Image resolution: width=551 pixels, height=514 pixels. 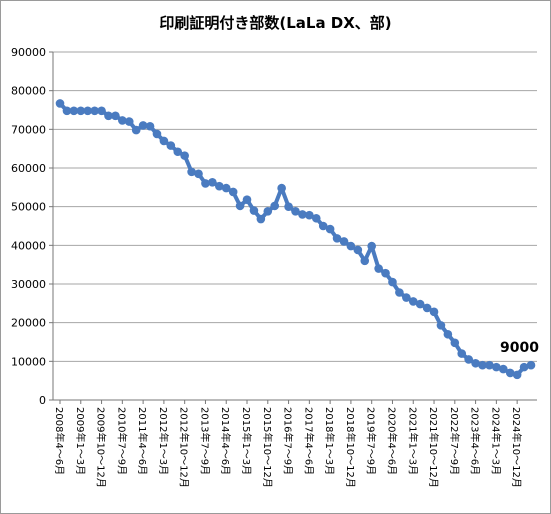 I want to click on chart-title: 印刷証明付き部数(LaLa DX、部), so click(x=275, y=23).